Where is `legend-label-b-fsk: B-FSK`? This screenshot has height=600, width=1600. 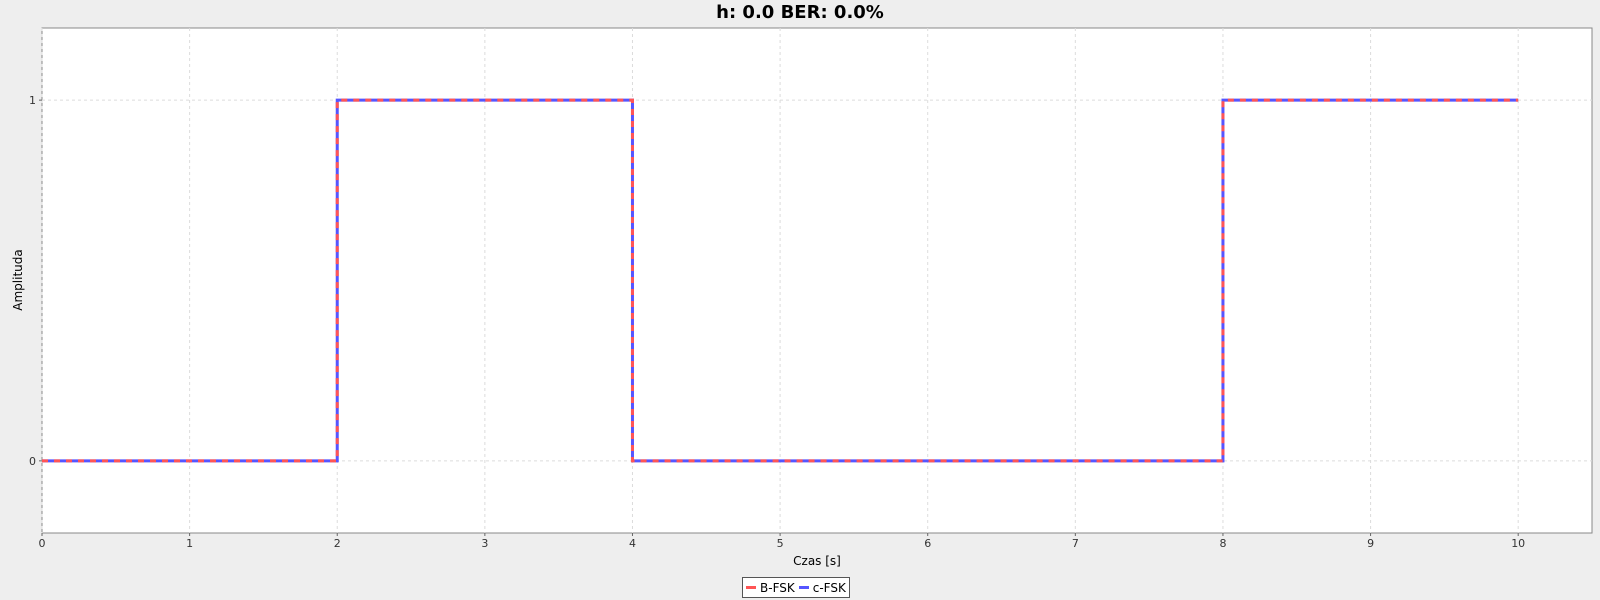 legend-label-b-fsk: B-FSK is located at coordinates (777, 587).